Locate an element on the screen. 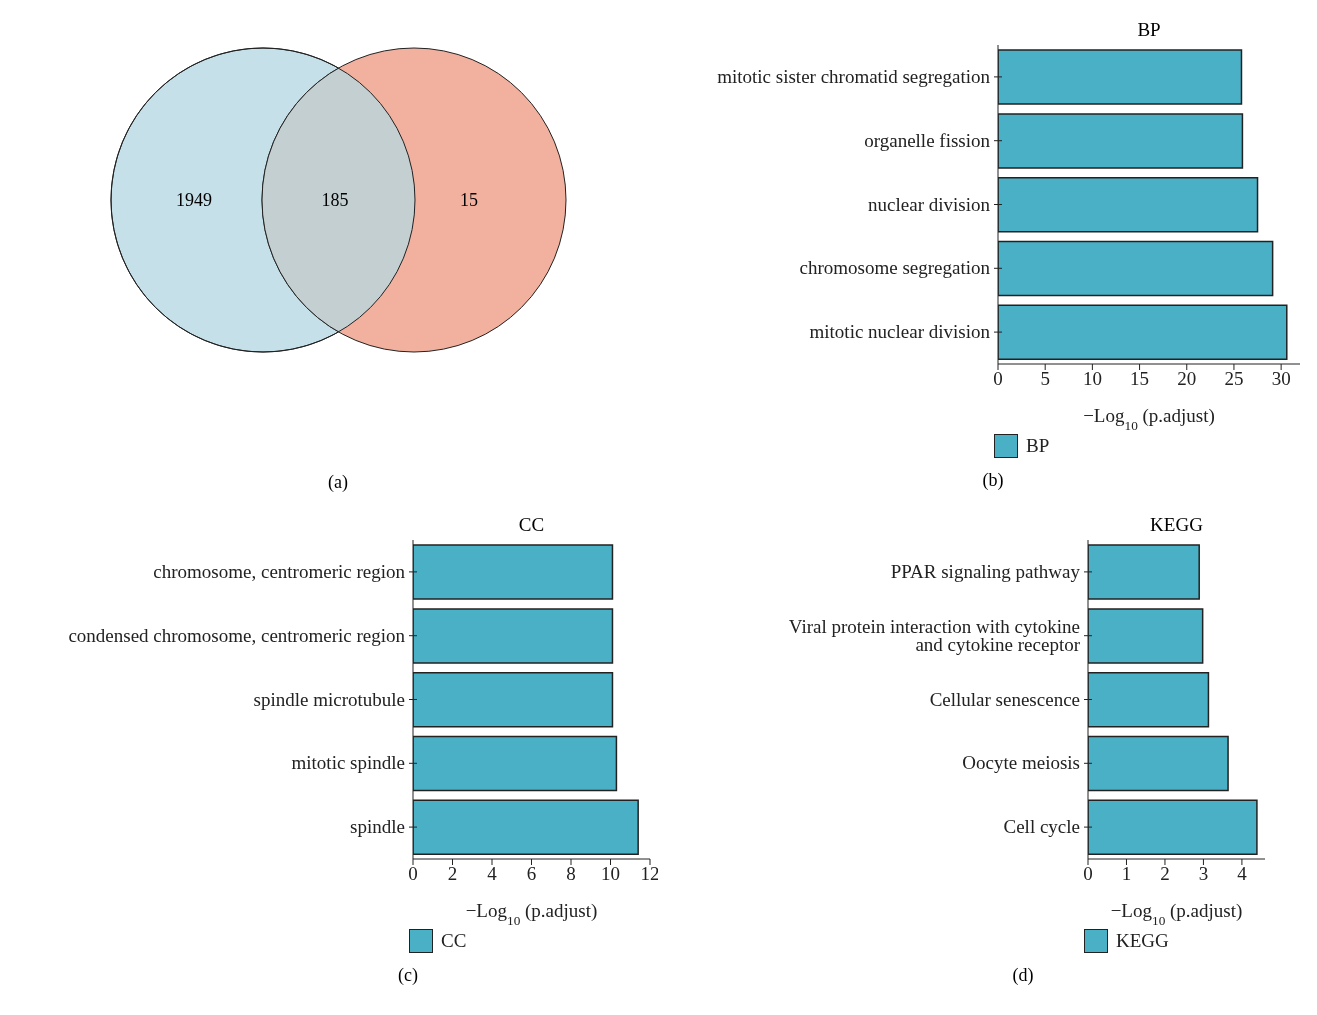 This screenshot has width=1317, height=1015. y-tick-label: nuclear division is located at coordinates (929, 204).